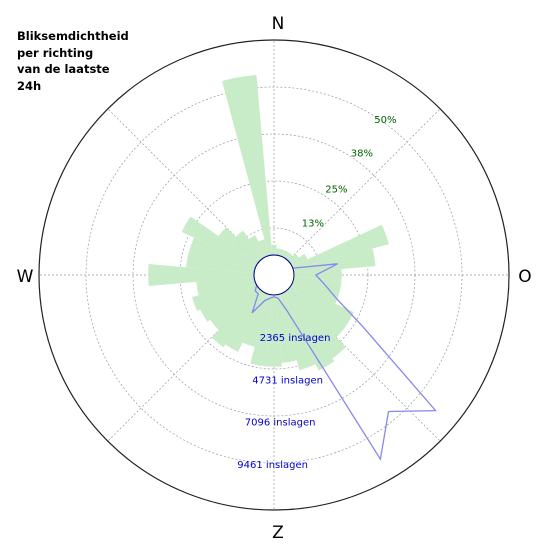 Image resolution: width=550 pixels, height=550 pixels. Describe the element at coordinates (278, 533) in the screenshot. I see `compass-south-label: Z` at that location.